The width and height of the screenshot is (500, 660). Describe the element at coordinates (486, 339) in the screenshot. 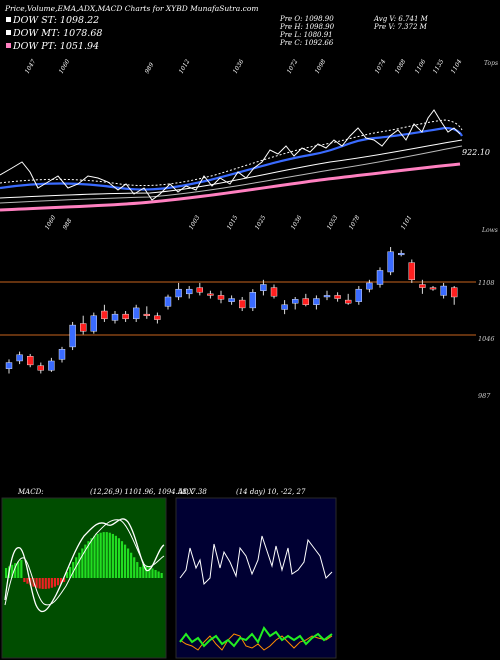

I see `level-label-mid: 1046` at that location.